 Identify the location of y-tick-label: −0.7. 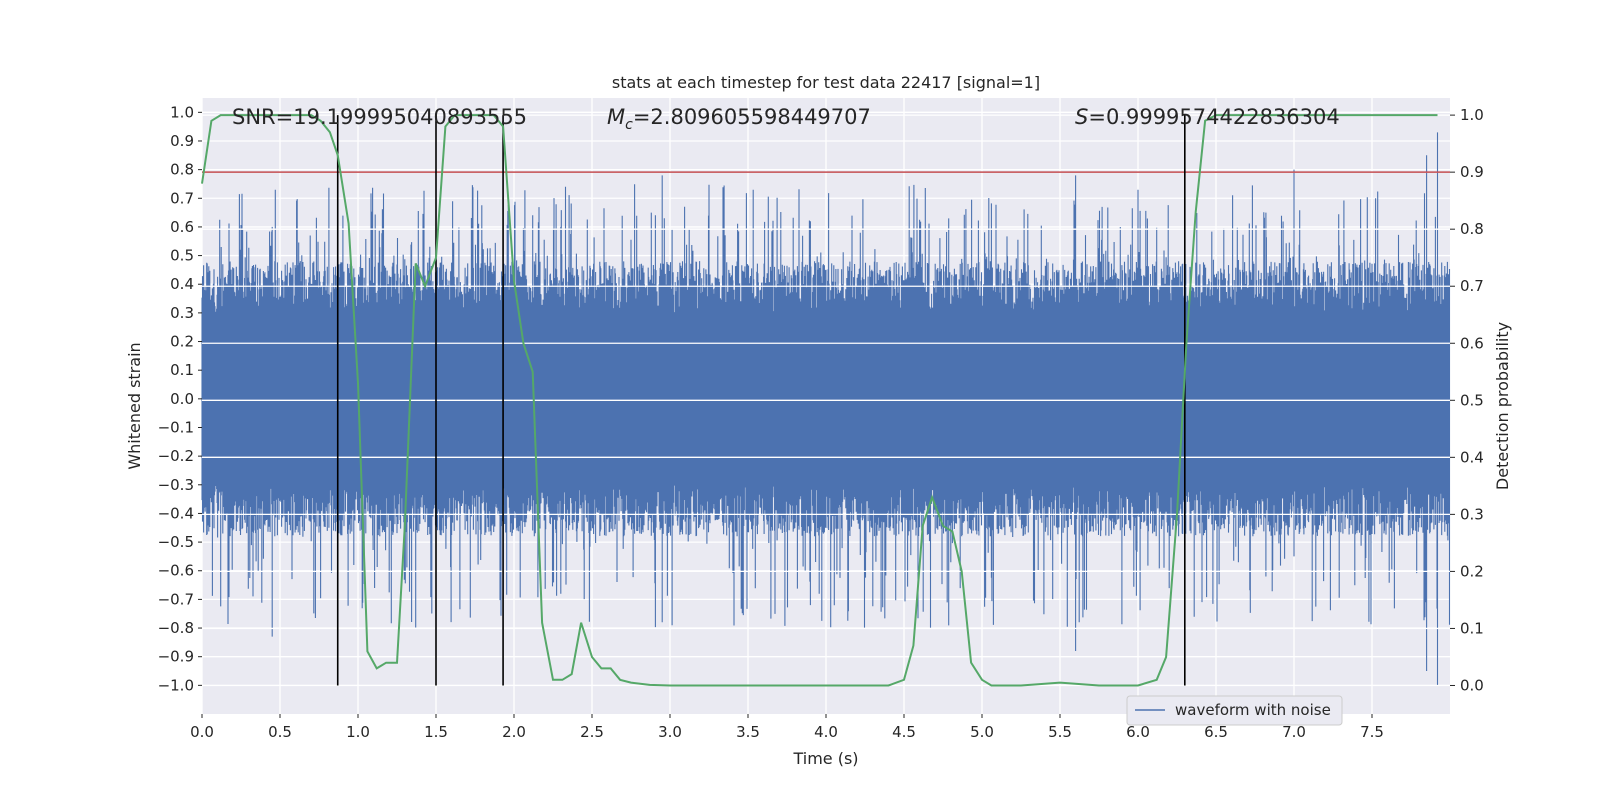
(176, 599).